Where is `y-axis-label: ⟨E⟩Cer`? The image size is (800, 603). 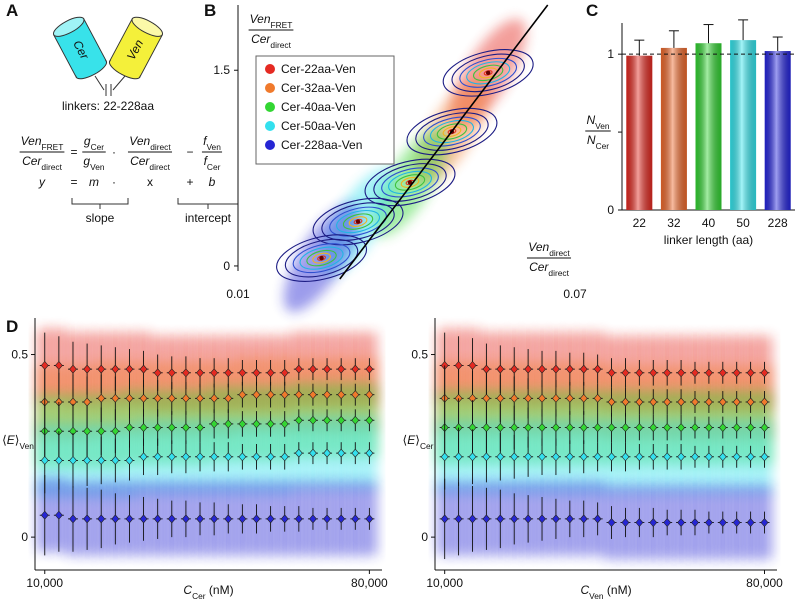
y-axis-label: ⟨E⟩Cer is located at coordinates (418, 442).